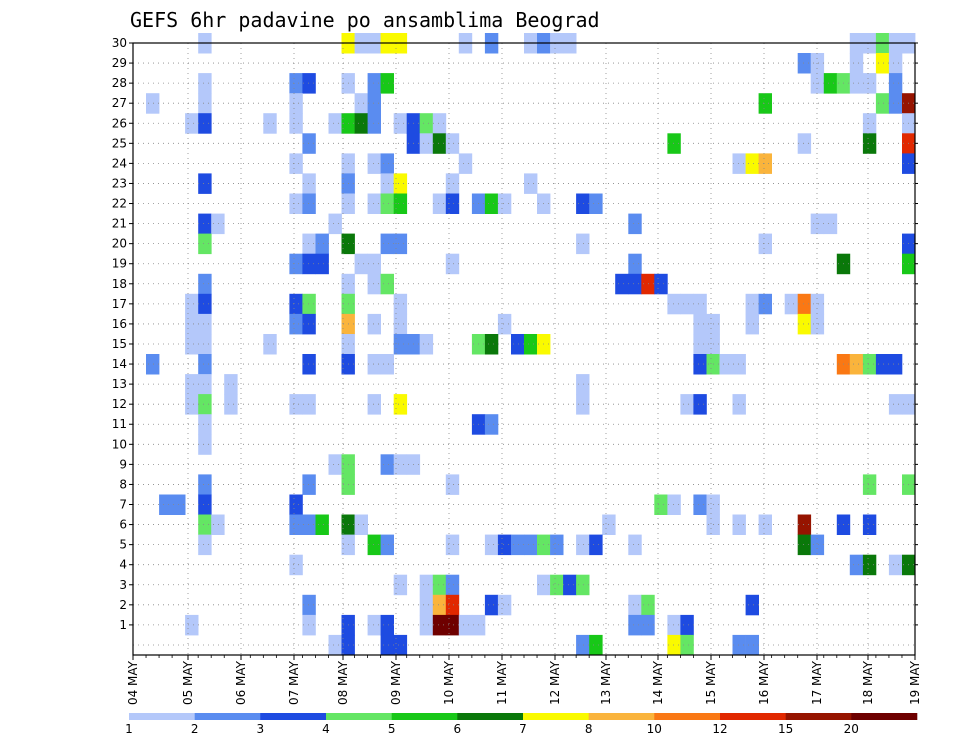 The image size is (960, 742). What do you see at coordinates (711, 682) in the screenshot?
I see `x-tick-label: 15 MAY` at bounding box center [711, 682].